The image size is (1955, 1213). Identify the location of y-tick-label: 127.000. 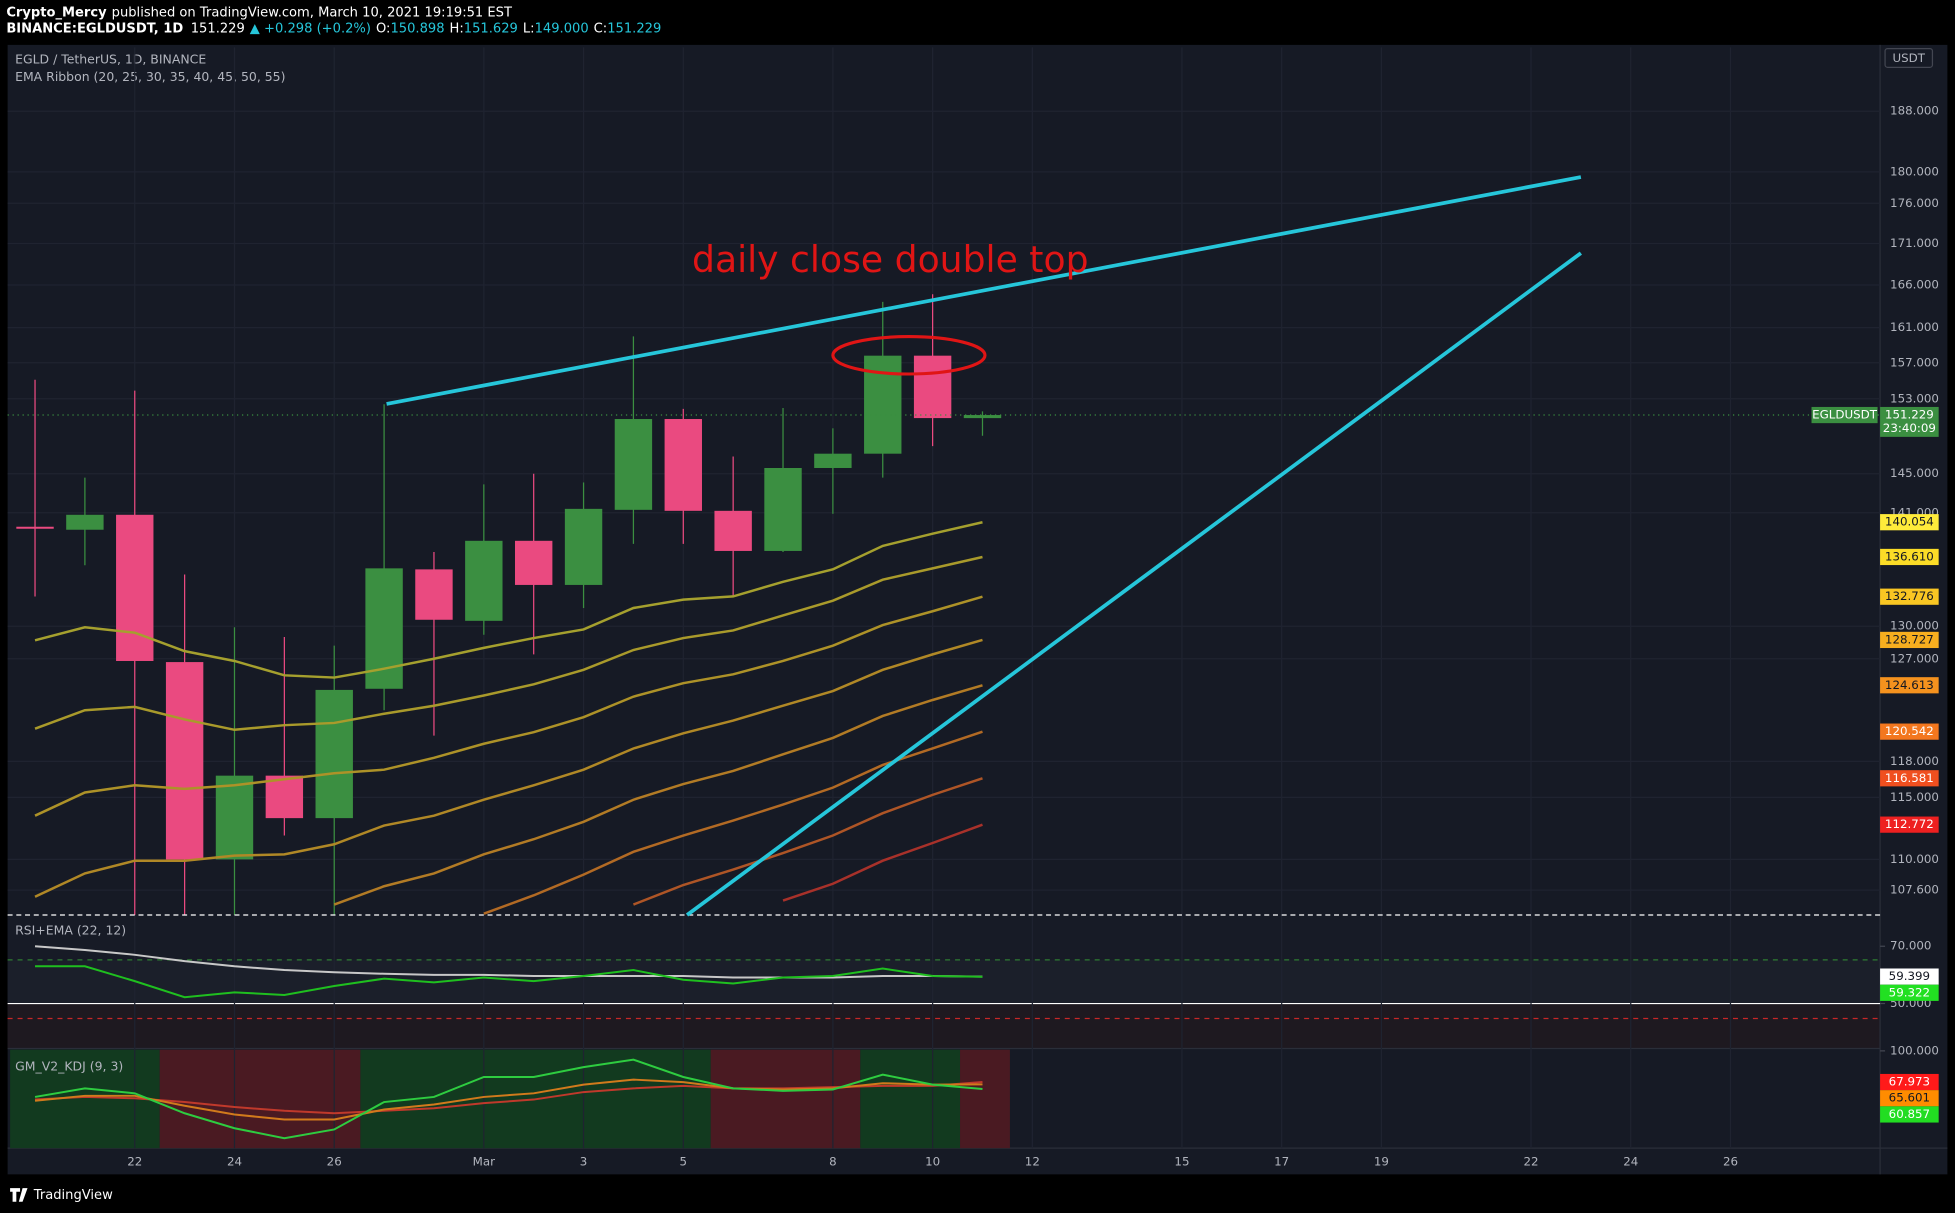
(1914, 658).